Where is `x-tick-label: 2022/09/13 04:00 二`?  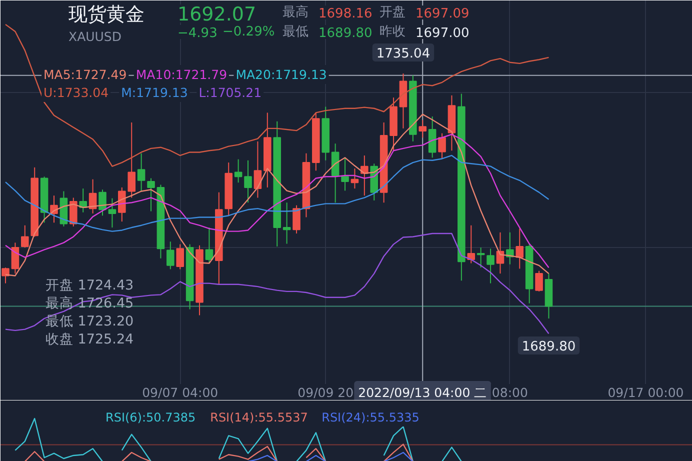 x-tick-label: 2022/09/13 04:00 二 is located at coordinates (423, 392).